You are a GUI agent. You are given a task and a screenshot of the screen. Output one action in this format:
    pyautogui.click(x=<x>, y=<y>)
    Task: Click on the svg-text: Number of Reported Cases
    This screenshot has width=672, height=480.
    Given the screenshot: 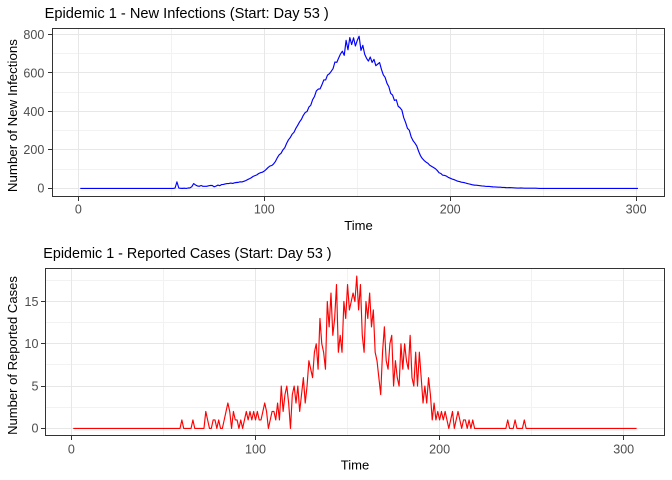 What is the action you would take?
    pyautogui.click(x=12, y=355)
    